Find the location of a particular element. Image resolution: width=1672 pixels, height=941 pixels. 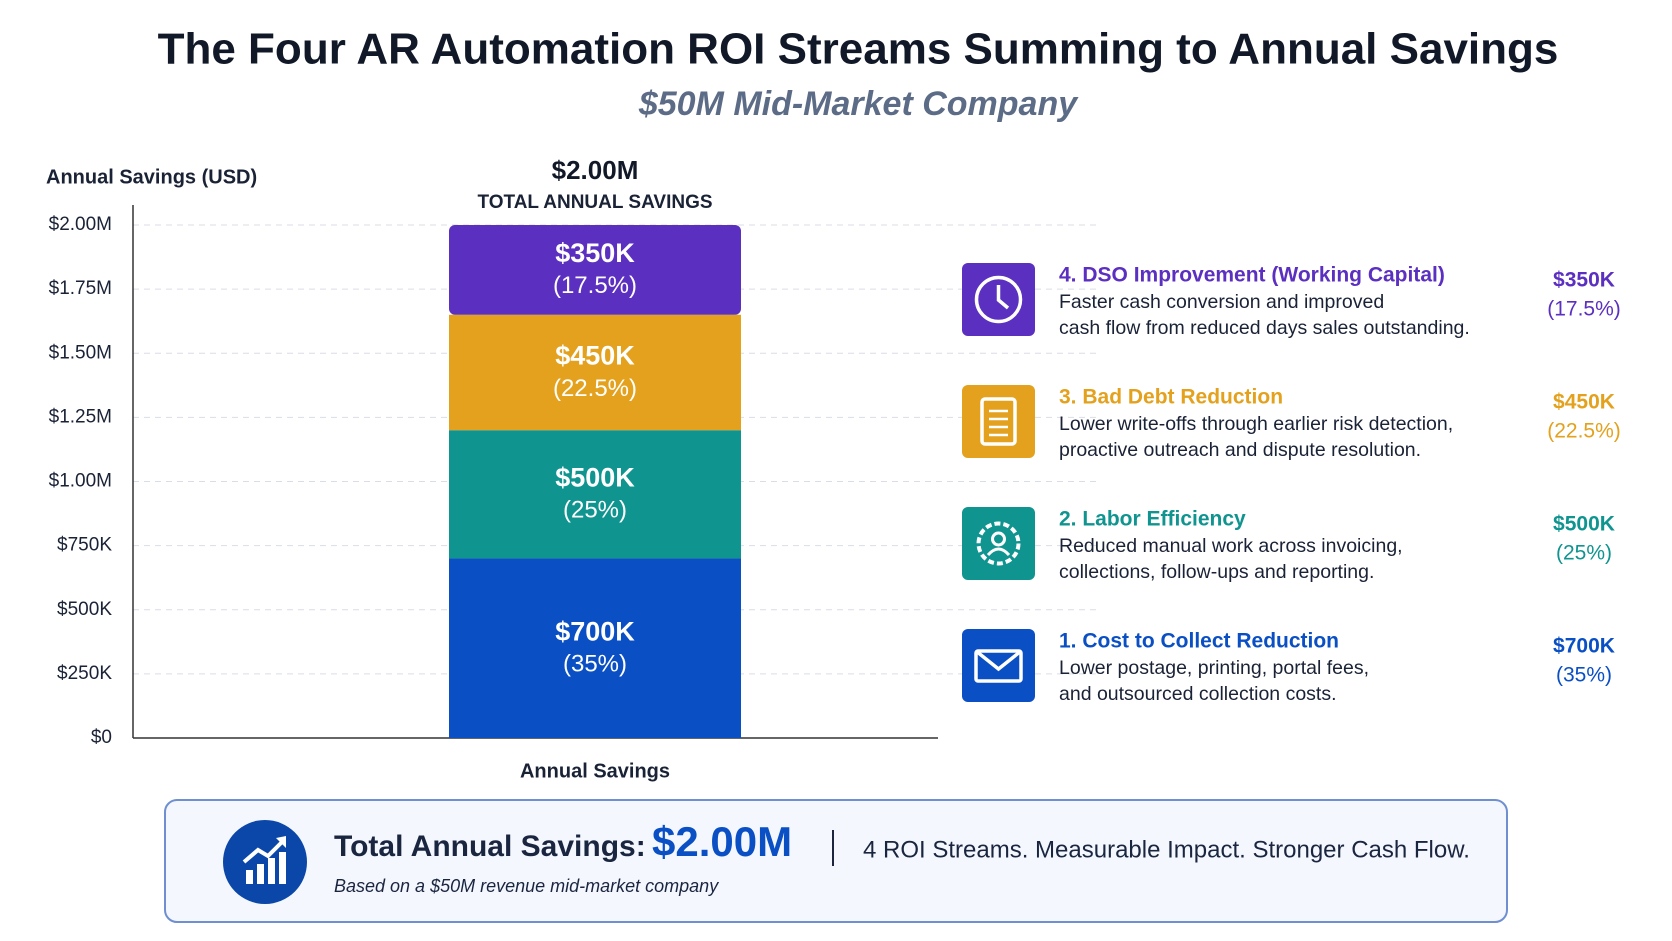

footer-box is located at coordinates (836, 861).